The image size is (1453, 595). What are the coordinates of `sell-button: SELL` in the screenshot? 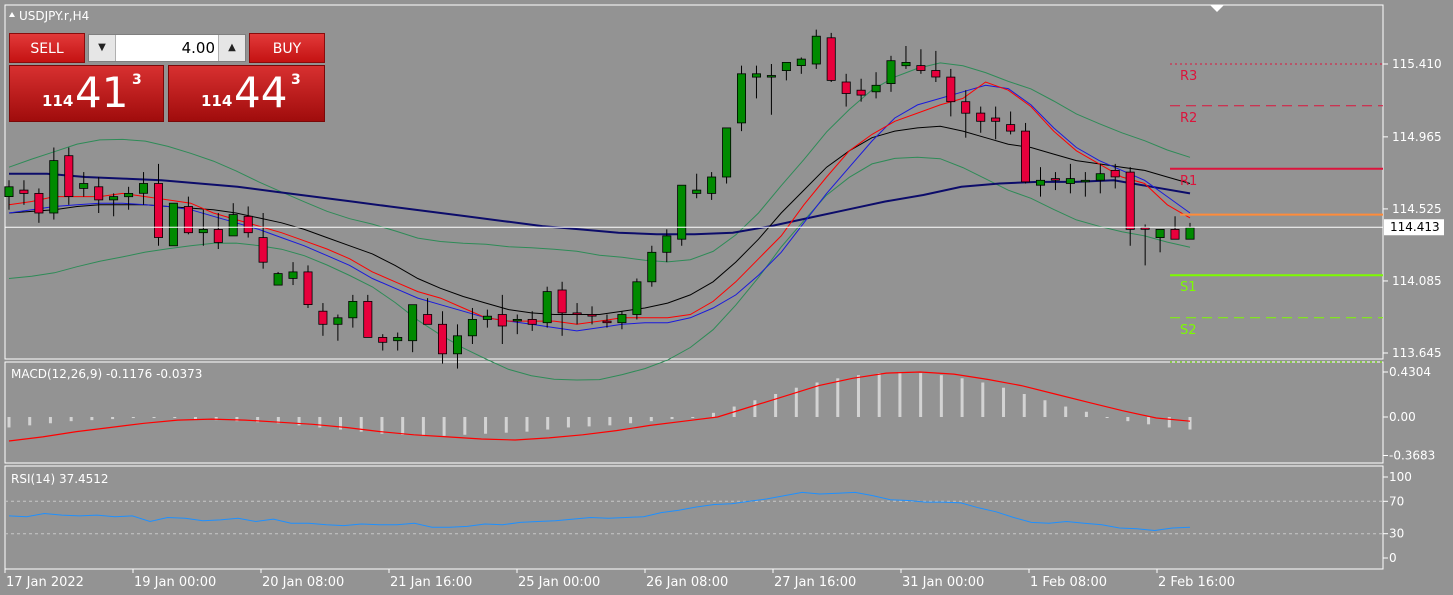 It's located at (47, 48).